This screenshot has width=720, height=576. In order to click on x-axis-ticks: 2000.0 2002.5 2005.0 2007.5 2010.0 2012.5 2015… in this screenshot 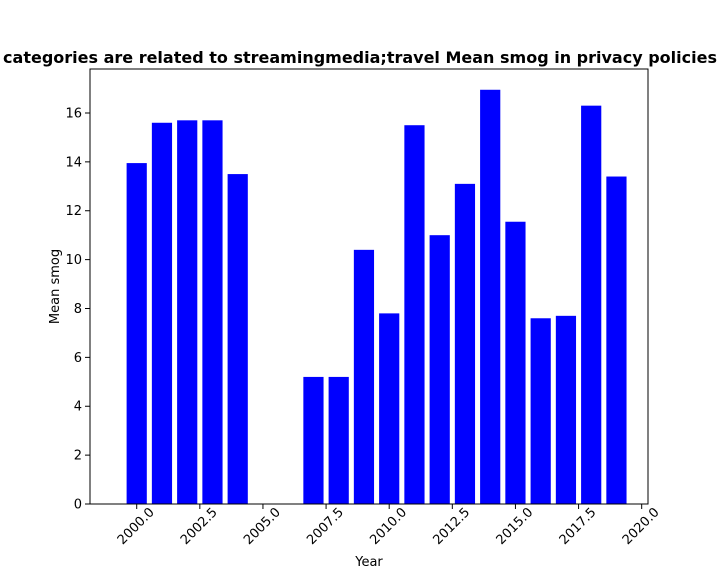, I will do `click(389, 526)`.